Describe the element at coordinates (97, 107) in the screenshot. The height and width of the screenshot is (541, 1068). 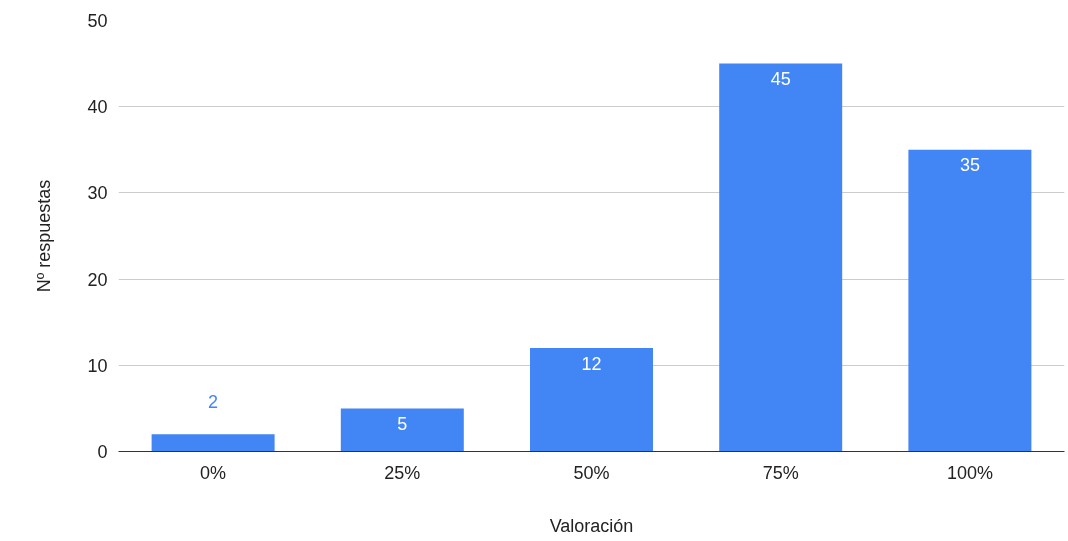
I see `y-tick-label: 40` at that location.